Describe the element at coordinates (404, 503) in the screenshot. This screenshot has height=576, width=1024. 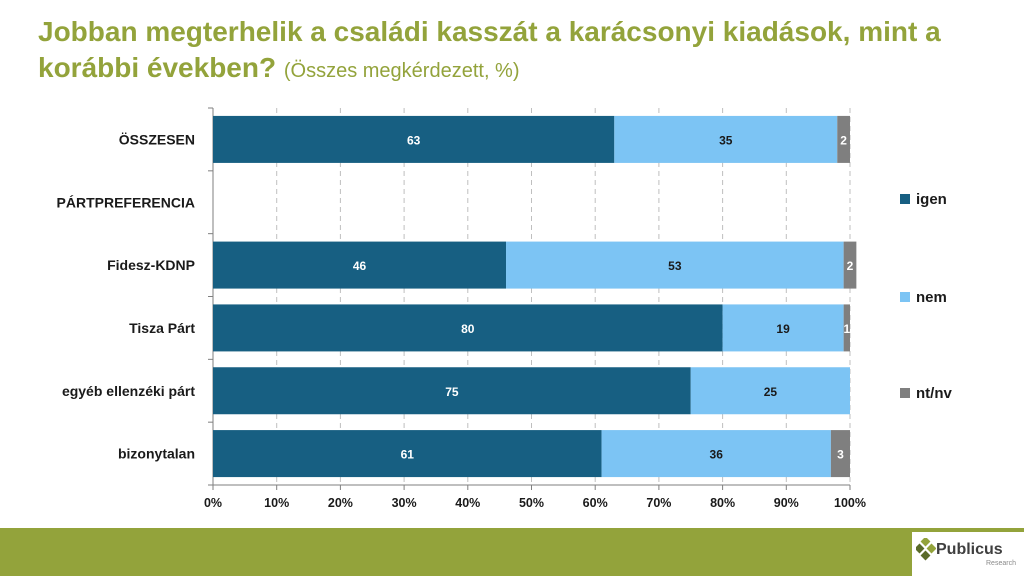
I see `x-tick-label: 30%` at that location.